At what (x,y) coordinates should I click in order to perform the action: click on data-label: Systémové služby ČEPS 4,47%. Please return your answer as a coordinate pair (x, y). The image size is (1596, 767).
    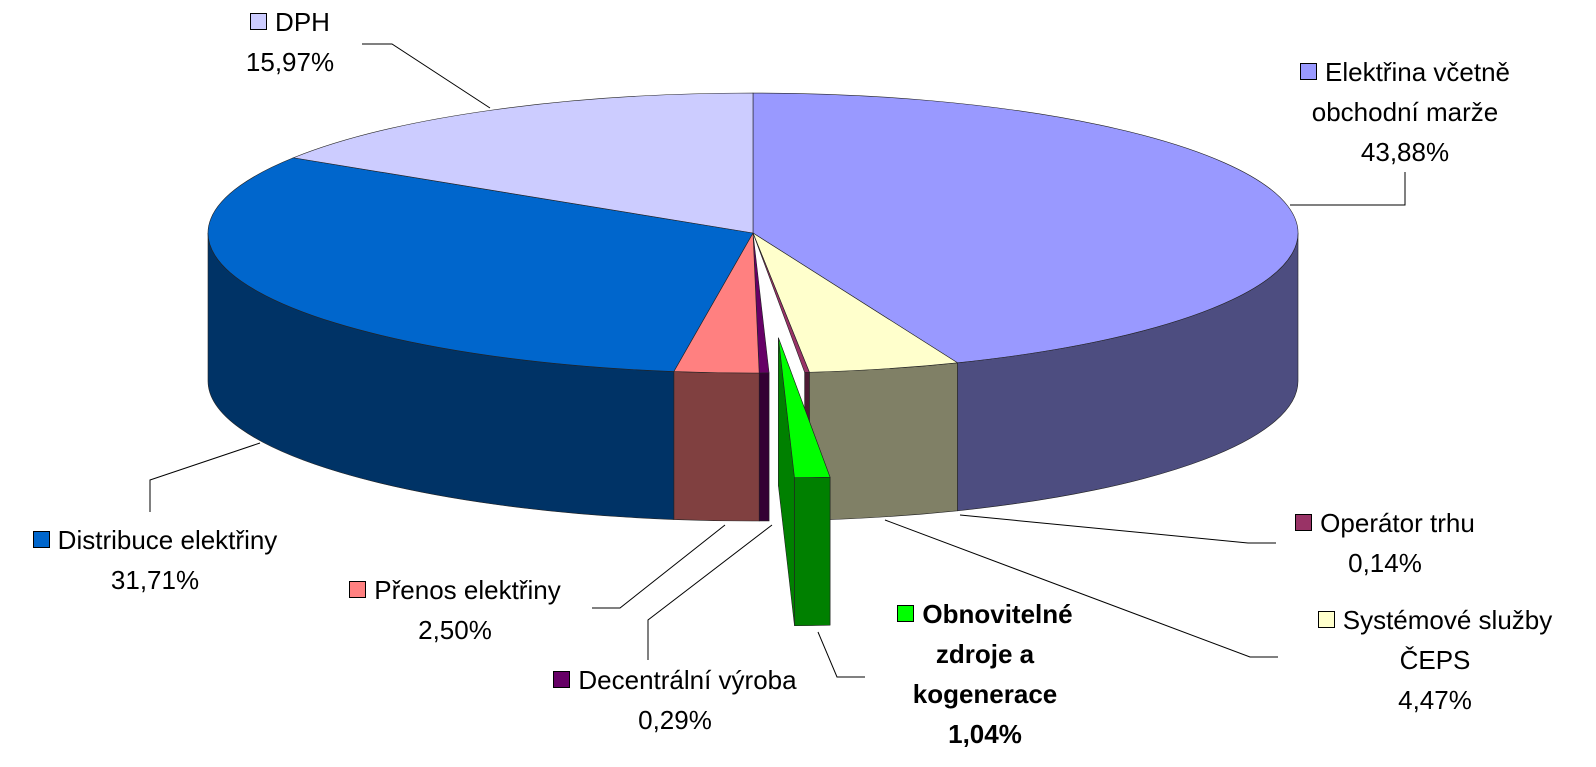
    Looking at the image, I should click on (1435, 660).